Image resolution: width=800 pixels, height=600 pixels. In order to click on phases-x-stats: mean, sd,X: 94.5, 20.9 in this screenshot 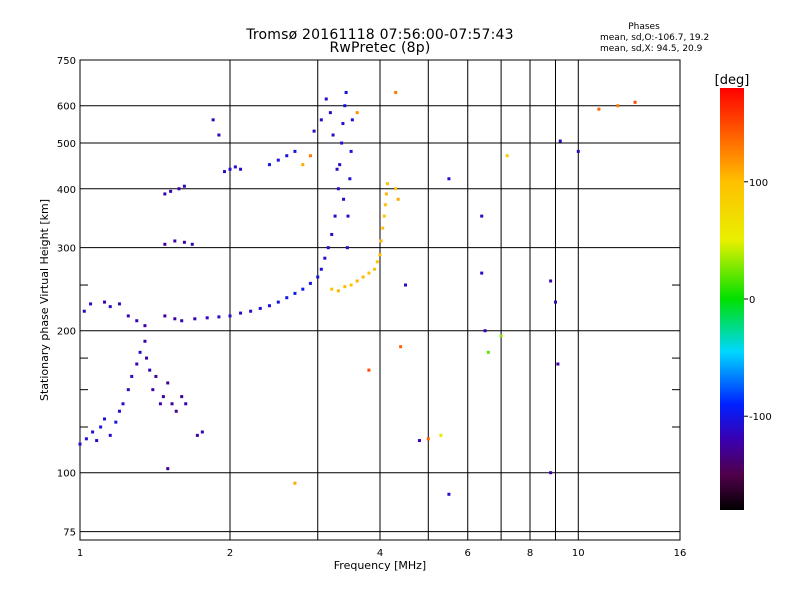, I will do `click(651, 49)`.